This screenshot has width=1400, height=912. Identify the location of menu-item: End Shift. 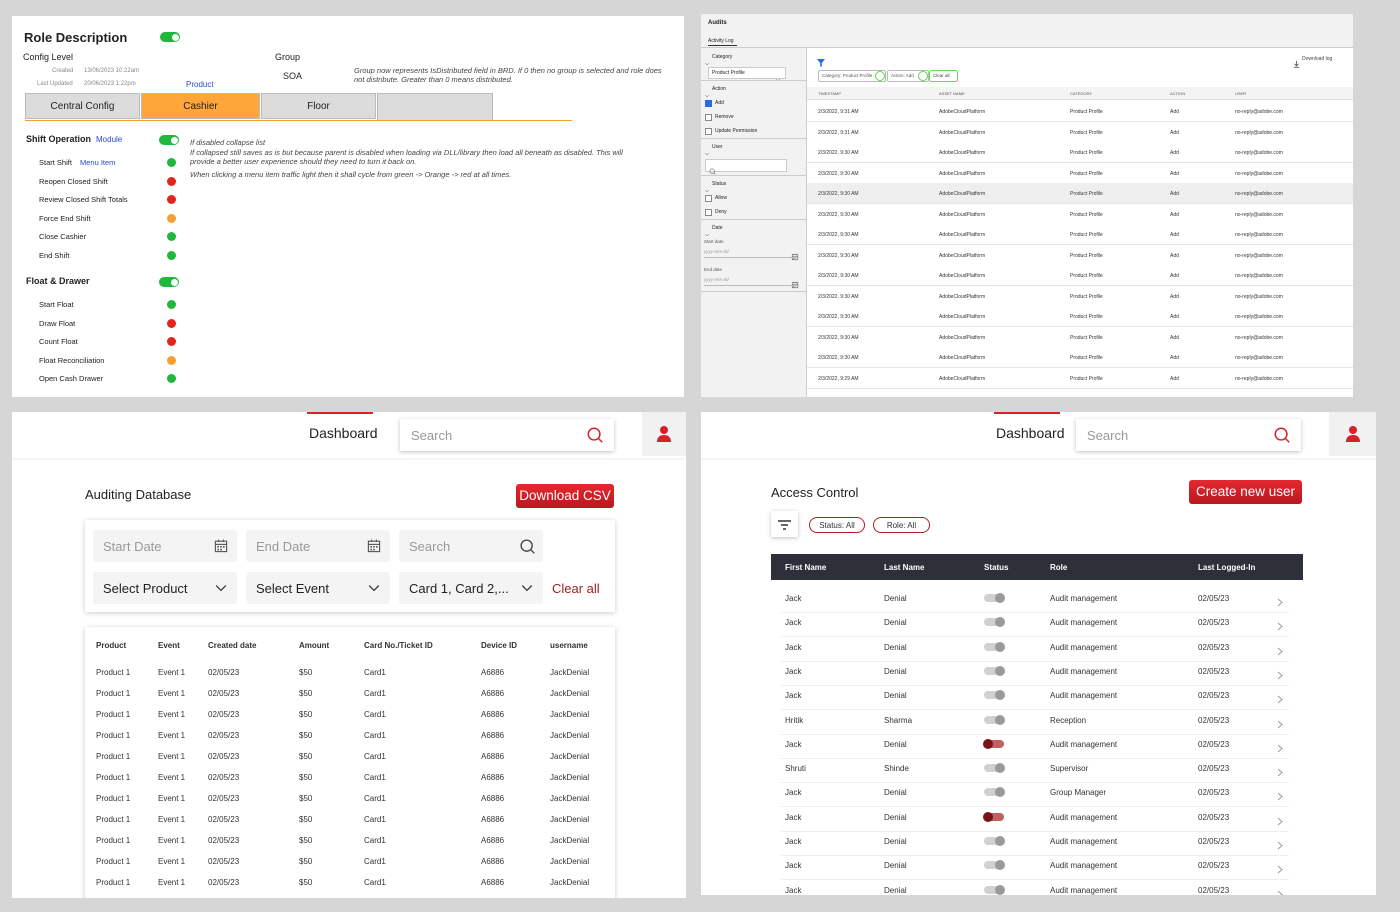
(54, 255).